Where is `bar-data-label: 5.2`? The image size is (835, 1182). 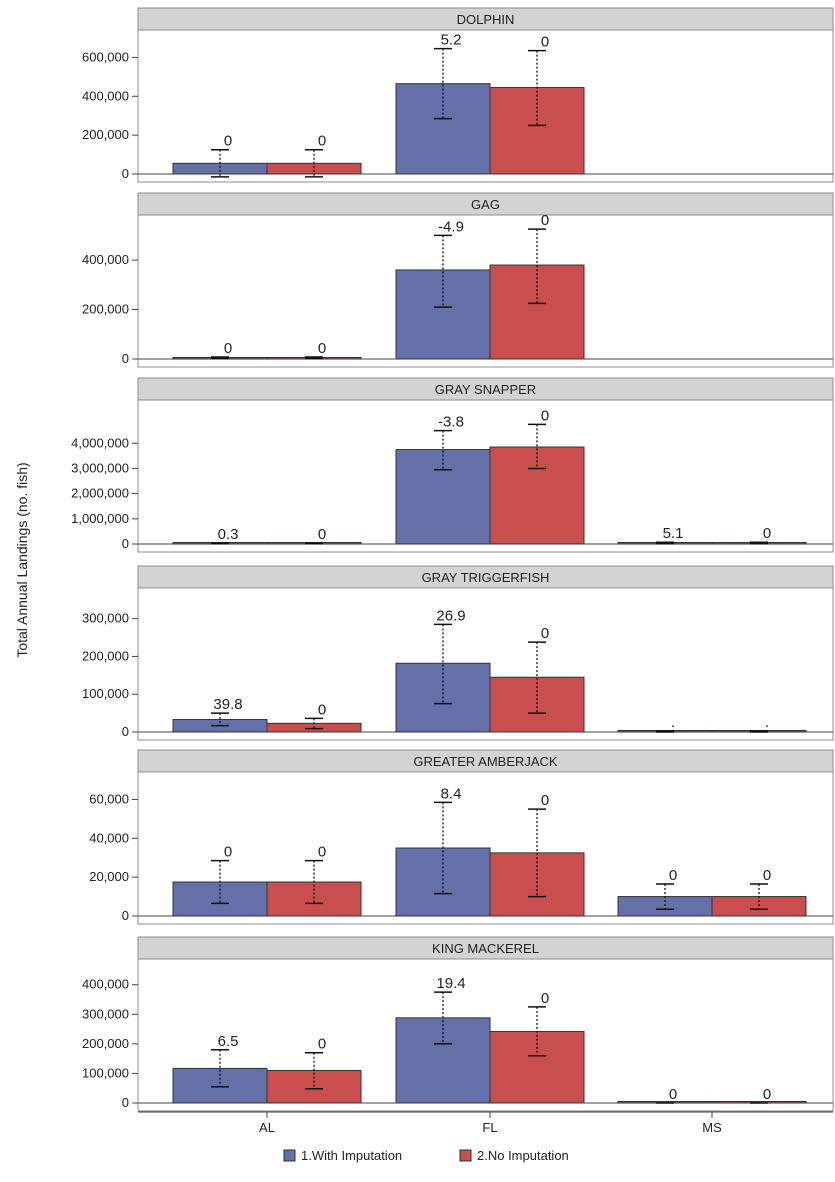 bar-data-label: 5.2 is located at coordinates (451, 40).